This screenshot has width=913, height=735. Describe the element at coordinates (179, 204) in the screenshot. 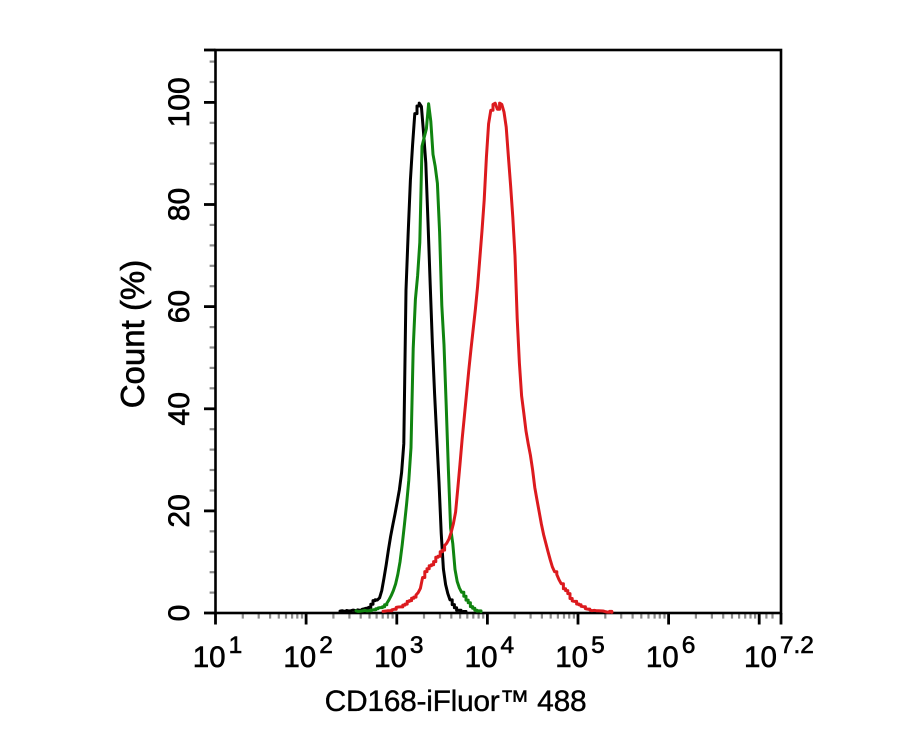

I see `svg-text: 80` at that location.